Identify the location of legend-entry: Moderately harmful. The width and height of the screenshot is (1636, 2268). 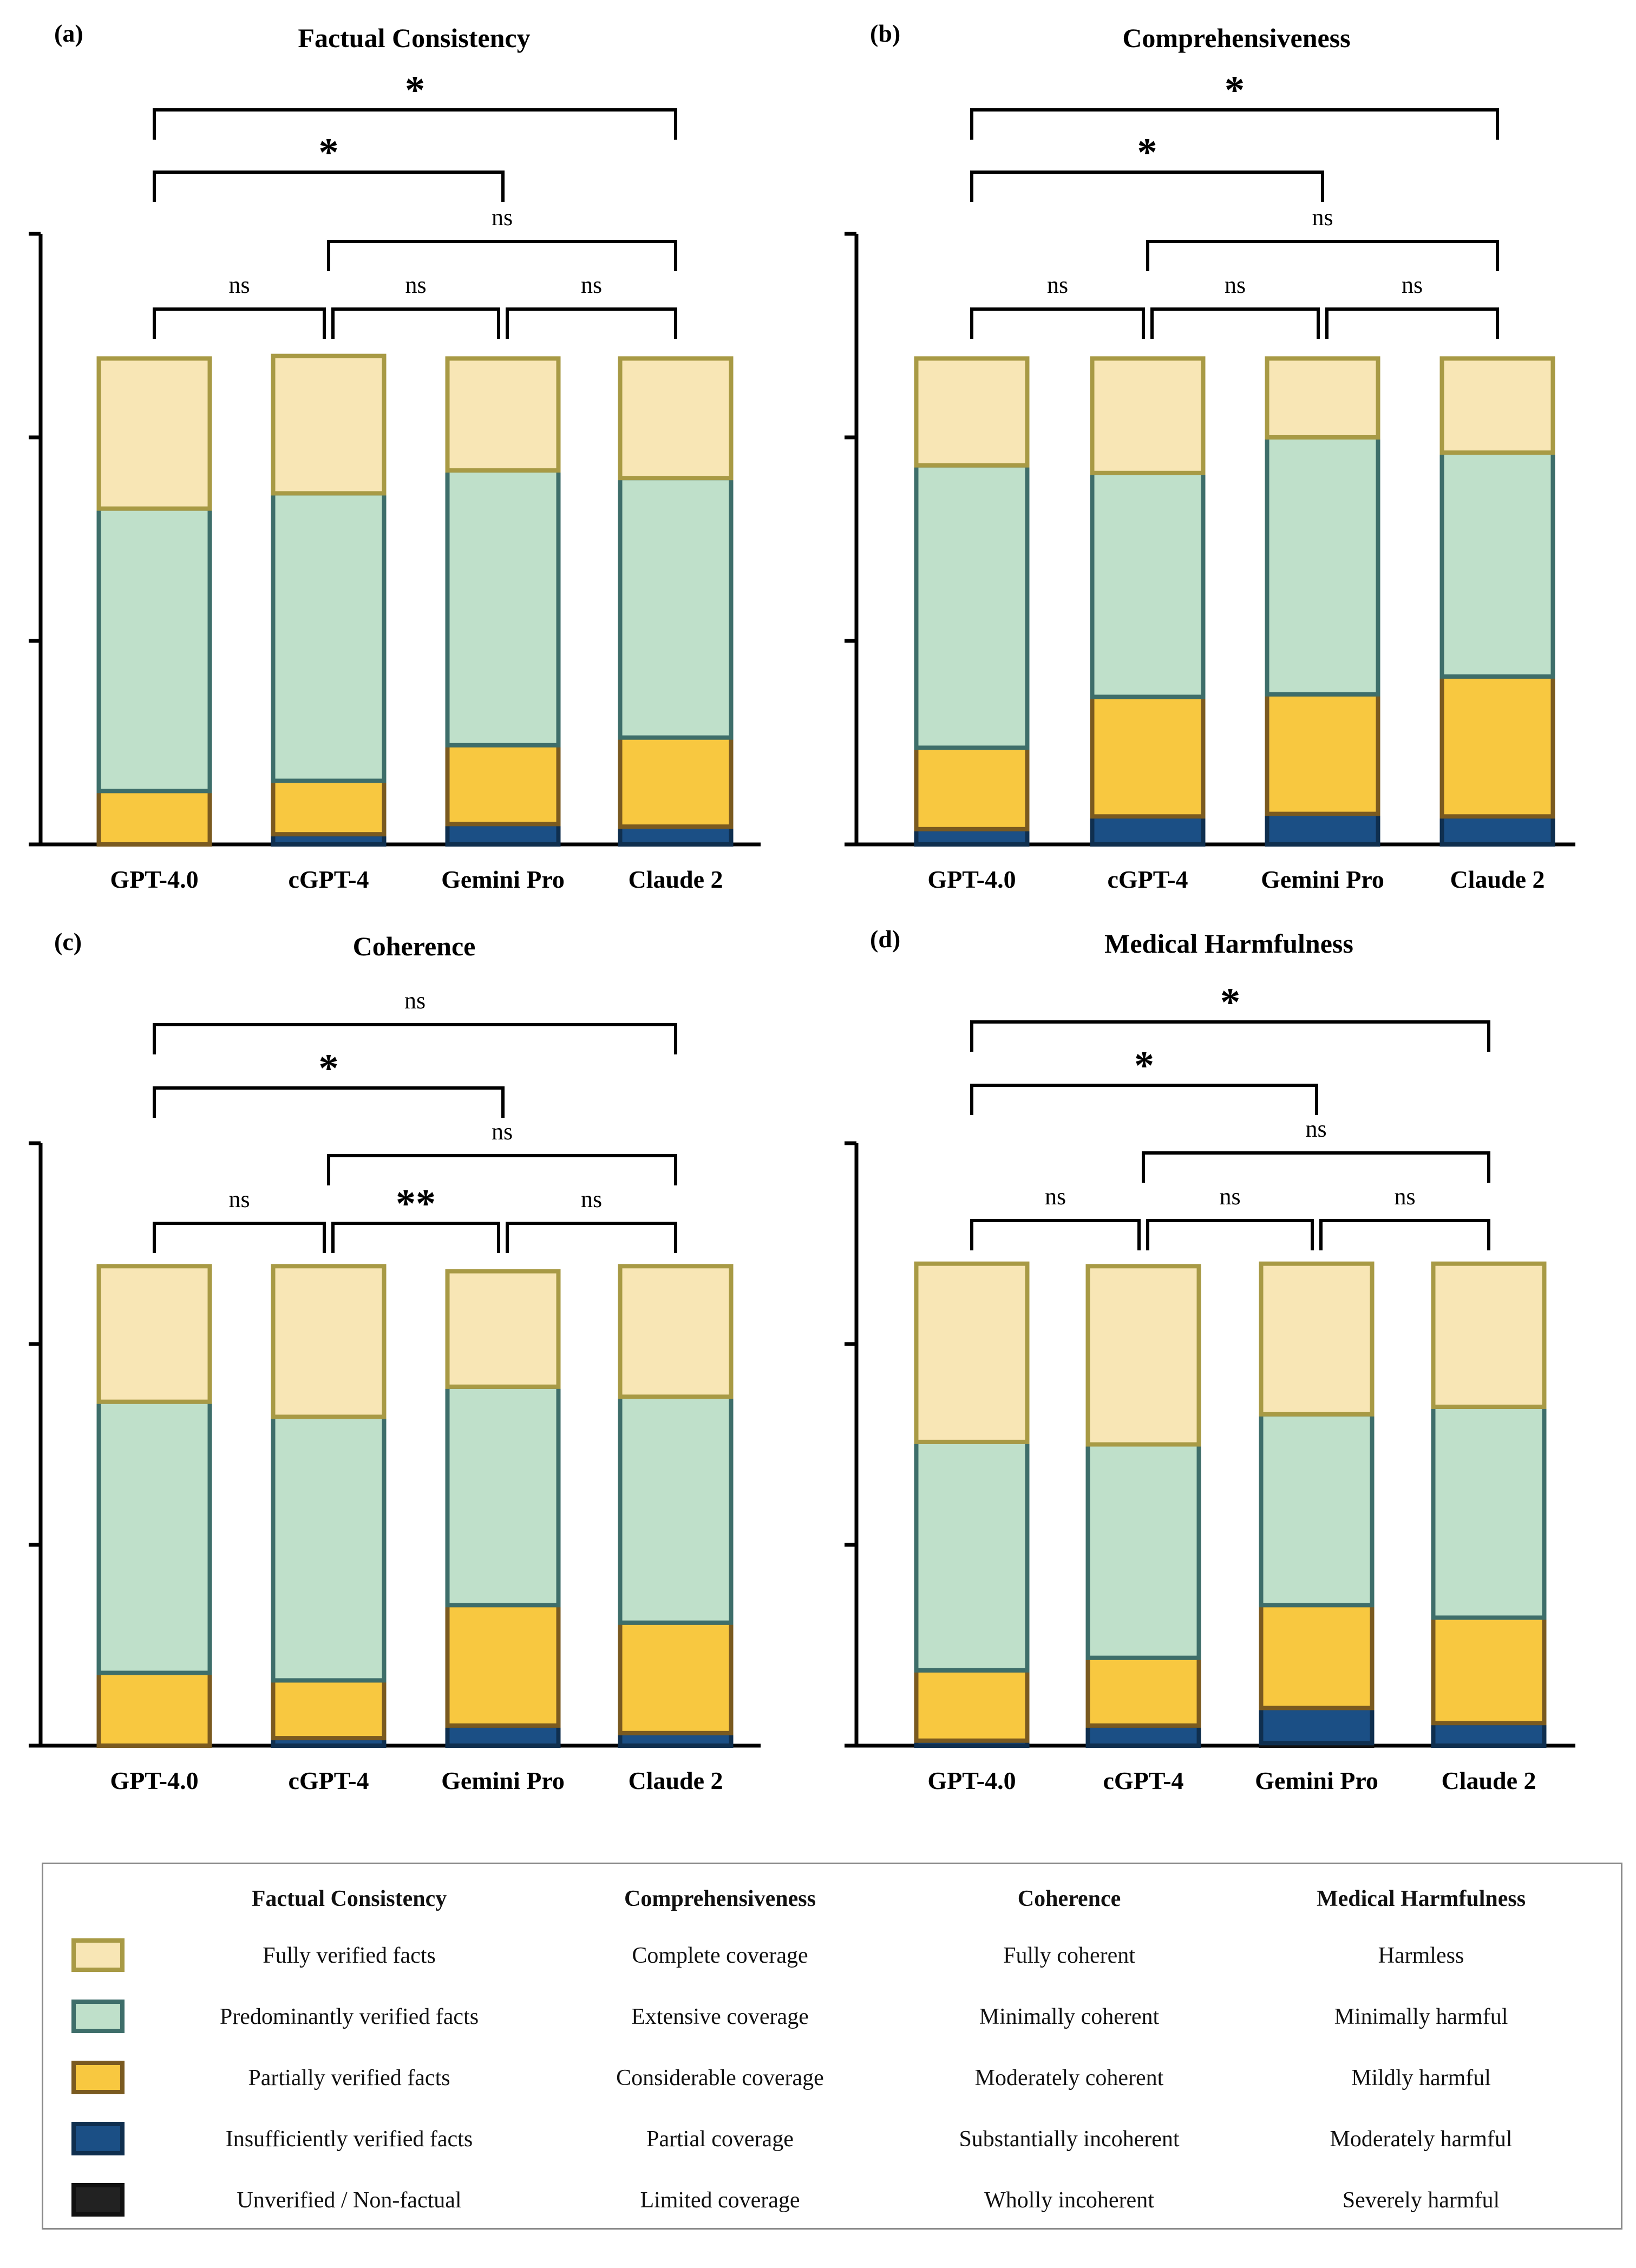
(1421, 2139).